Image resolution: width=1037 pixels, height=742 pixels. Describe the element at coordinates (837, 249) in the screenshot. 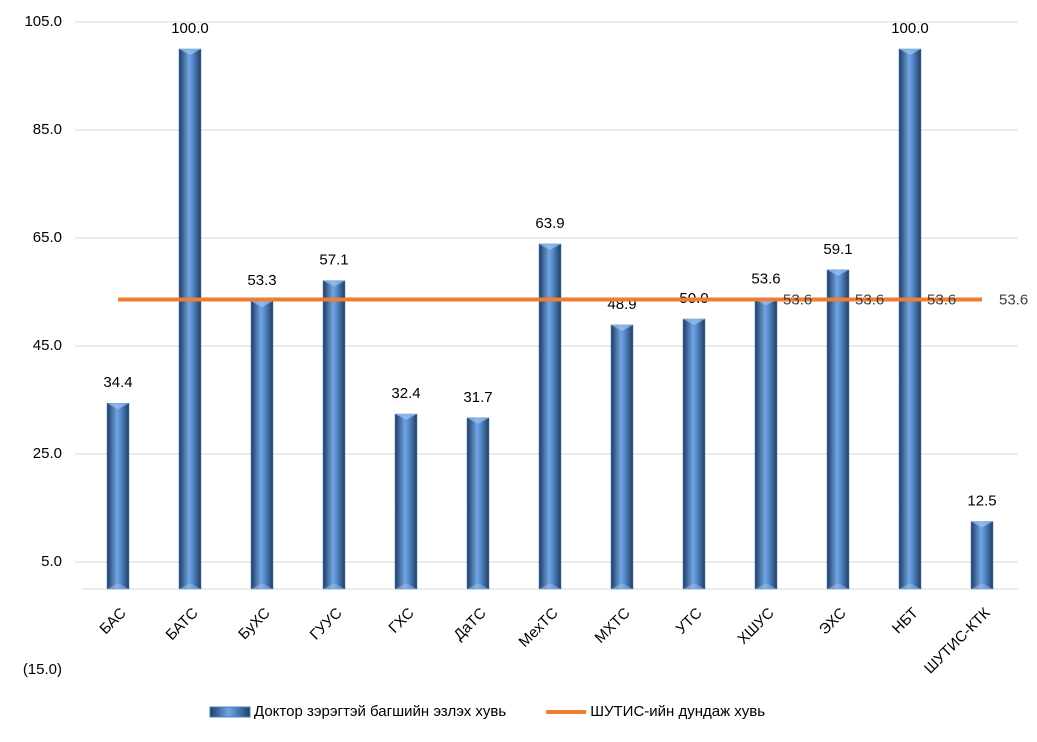

I see `value-label: 59.1` at that location.